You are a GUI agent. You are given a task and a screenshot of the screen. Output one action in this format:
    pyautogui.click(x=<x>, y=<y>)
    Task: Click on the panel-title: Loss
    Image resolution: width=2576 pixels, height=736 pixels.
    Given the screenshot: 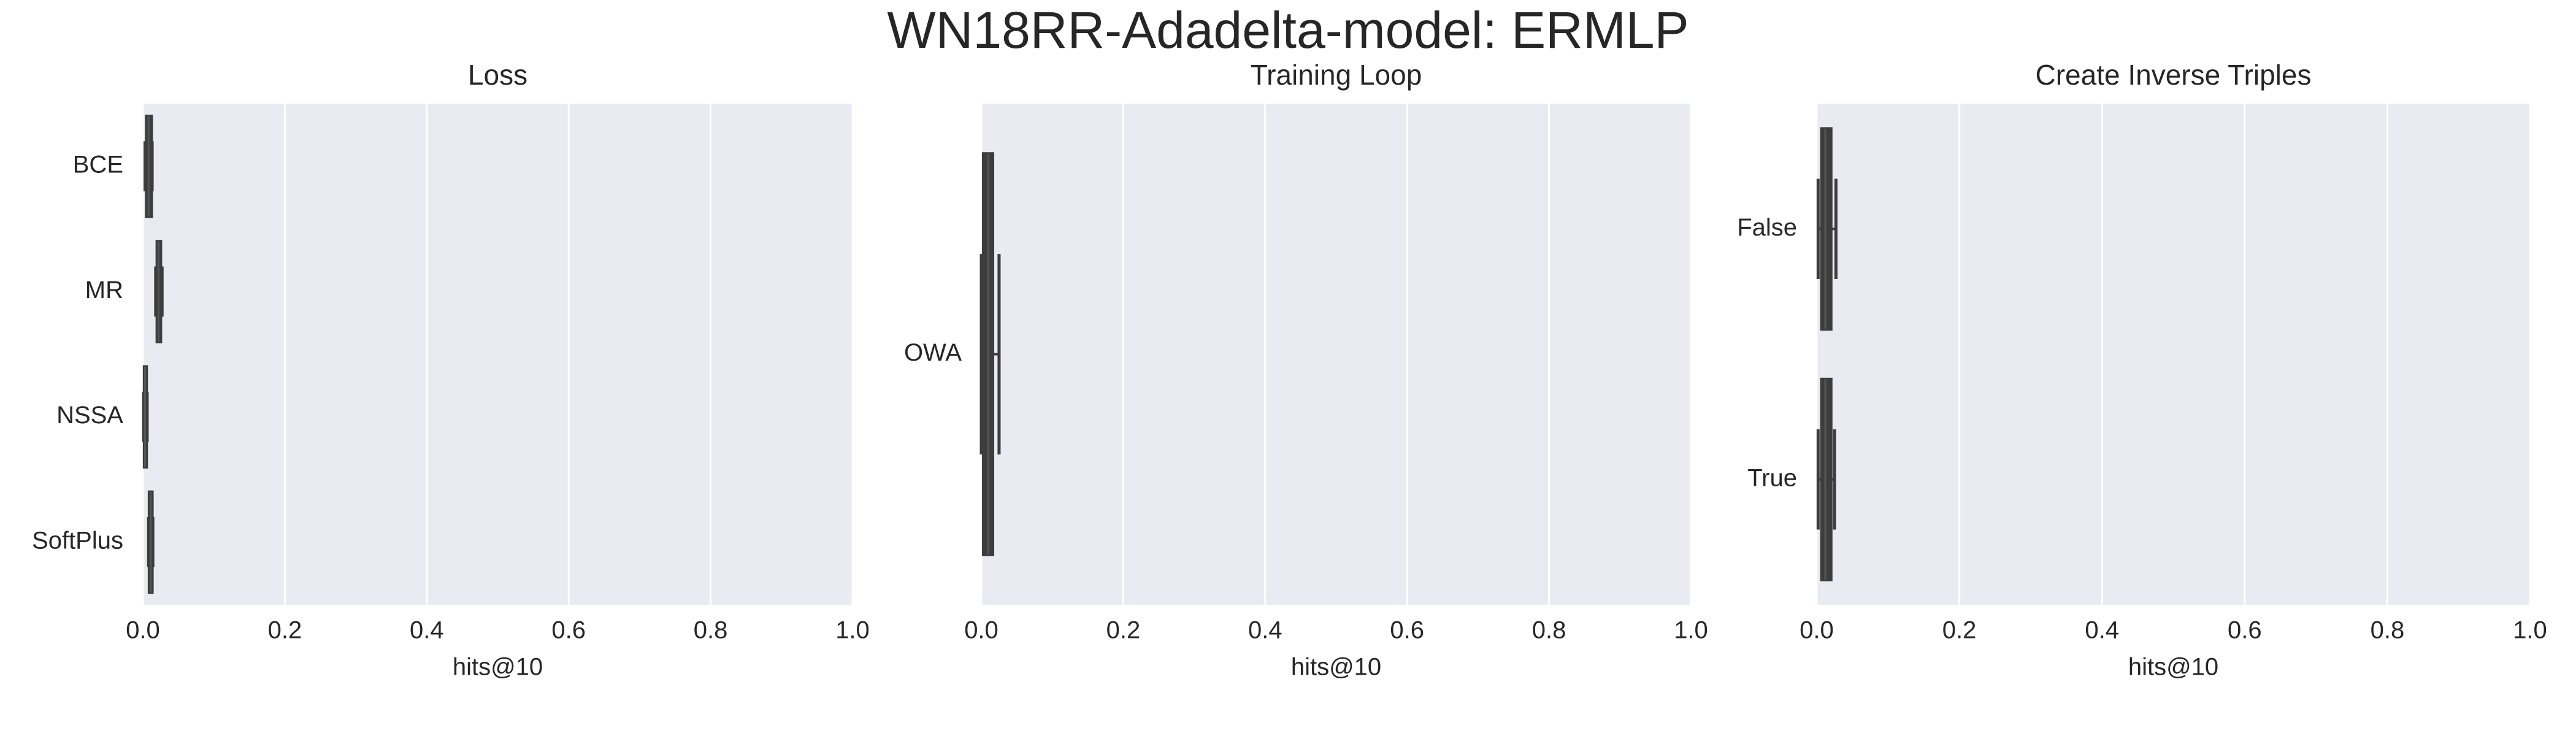 What is the action you would take?
    pyautogui.click(x=497, y=75)
    